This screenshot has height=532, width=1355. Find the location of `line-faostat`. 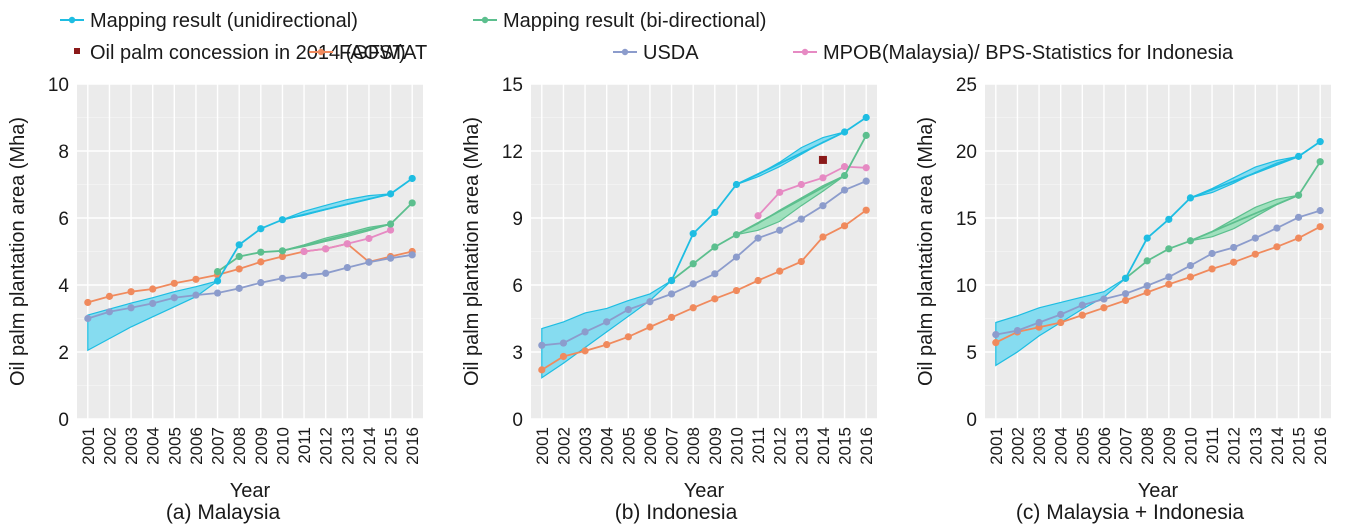

line-faostat is located at coordinates (704, 290).